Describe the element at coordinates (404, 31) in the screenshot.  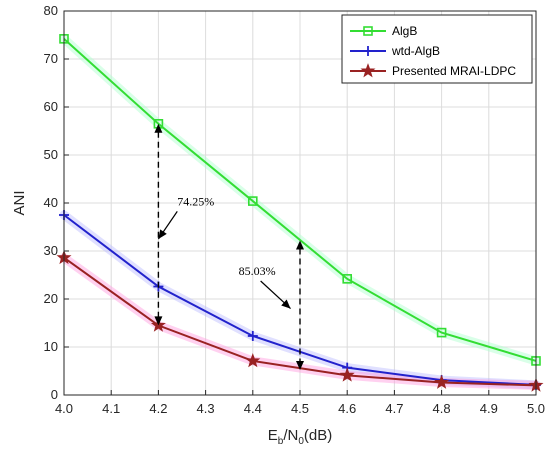
I see `legend-label: AlgB` at that location.